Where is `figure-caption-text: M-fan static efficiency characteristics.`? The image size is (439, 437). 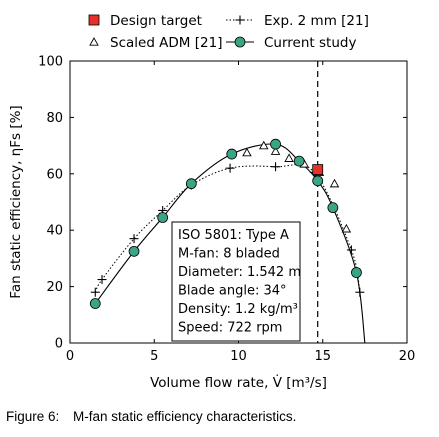 figure-caption-text: M-fan static efficiency characteristics. is located at coordinates (185, 416).